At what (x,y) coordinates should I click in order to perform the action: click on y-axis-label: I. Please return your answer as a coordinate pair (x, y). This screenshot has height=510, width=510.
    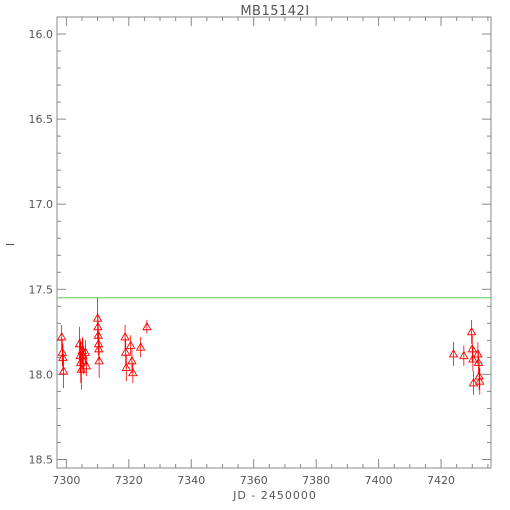
    Looking at the image, I should click on (10, 244).